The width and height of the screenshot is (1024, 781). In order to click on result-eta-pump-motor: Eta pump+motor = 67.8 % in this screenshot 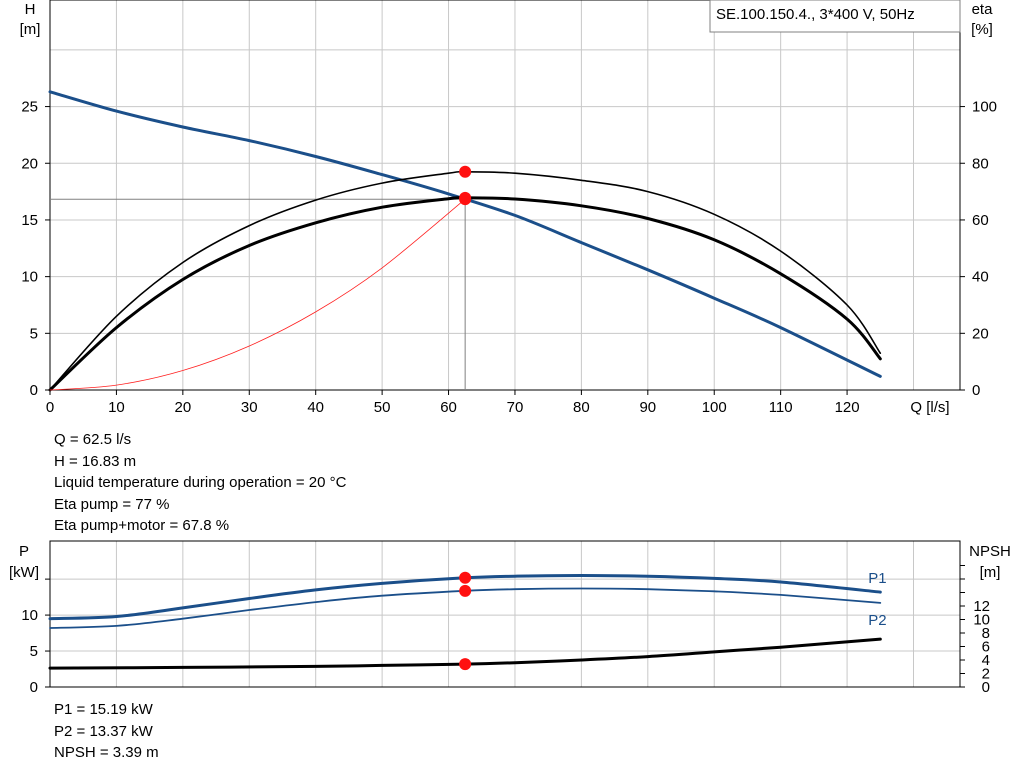, I will do `click(142, 525)`.